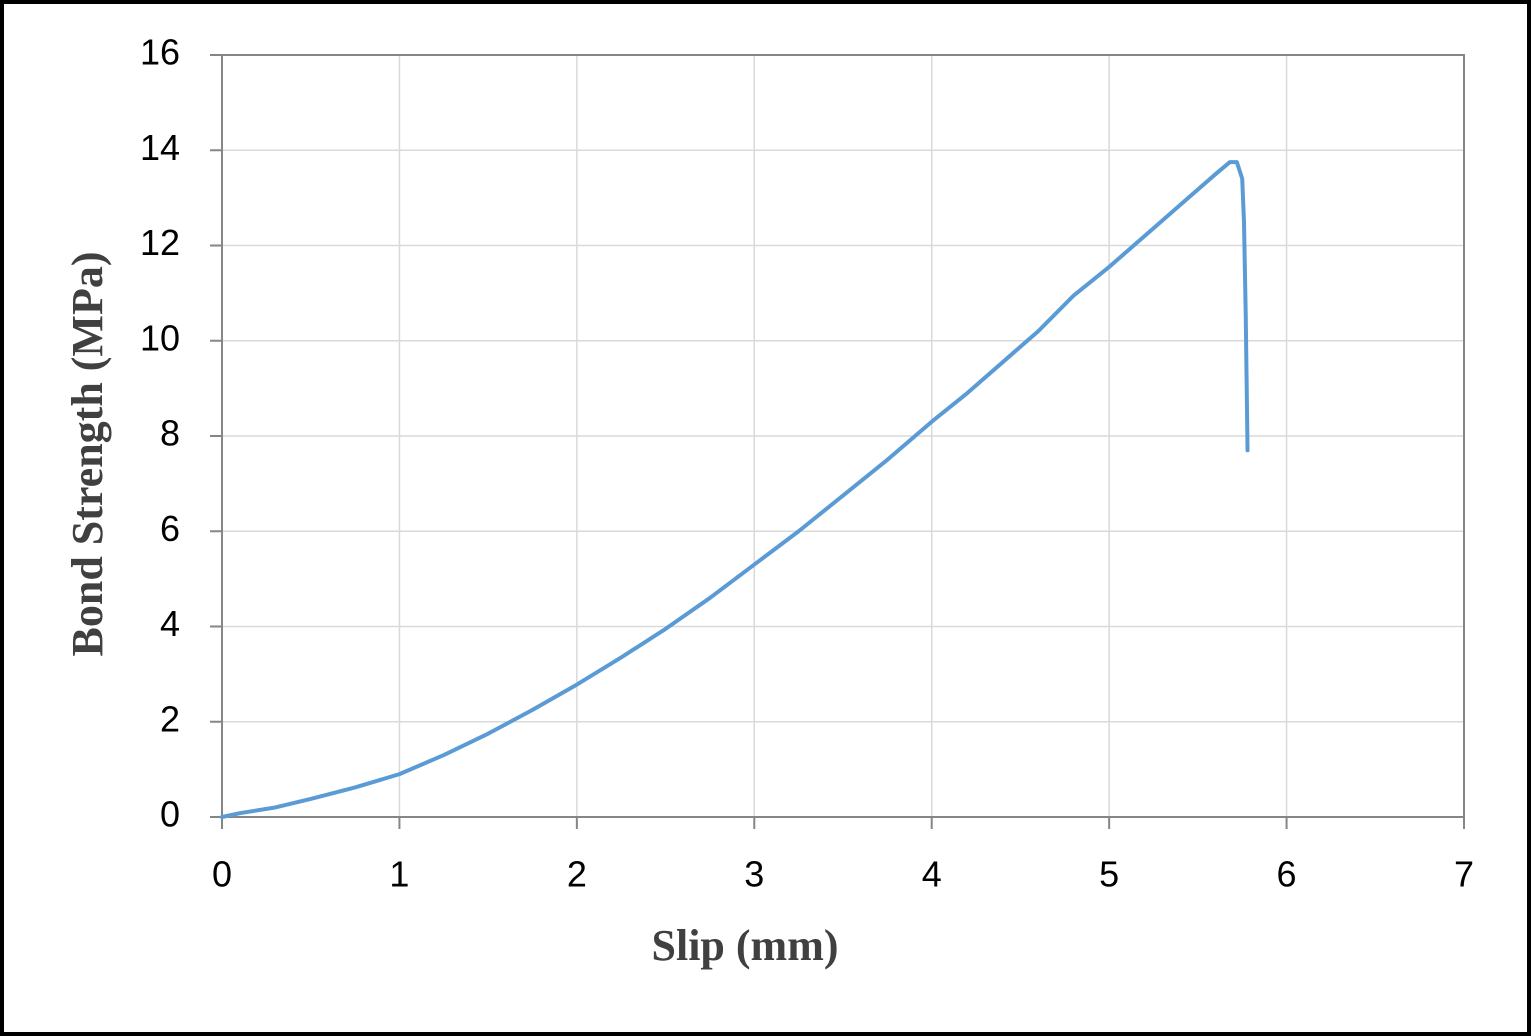  What do you see at coordinates (754, 874) in the screenshot?
I see `x-tick-label: 3` at bounding box center [754, 874].